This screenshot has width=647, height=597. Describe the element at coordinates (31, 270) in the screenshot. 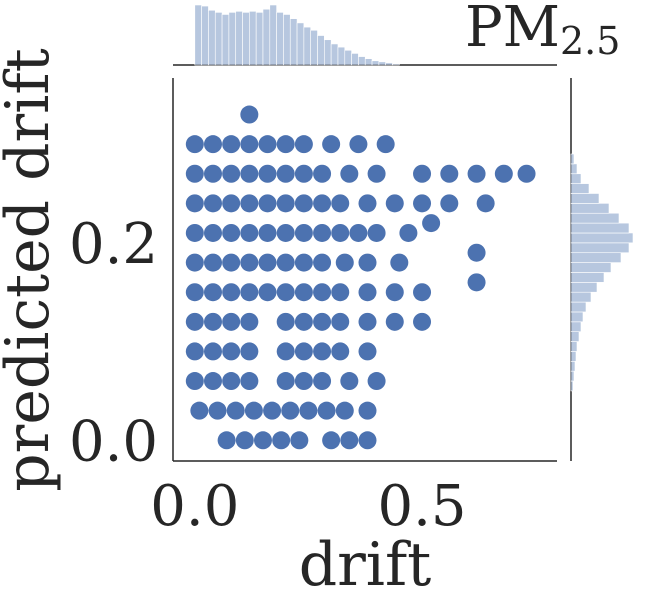

I see `y-axis-label: predicted drift` at that location.